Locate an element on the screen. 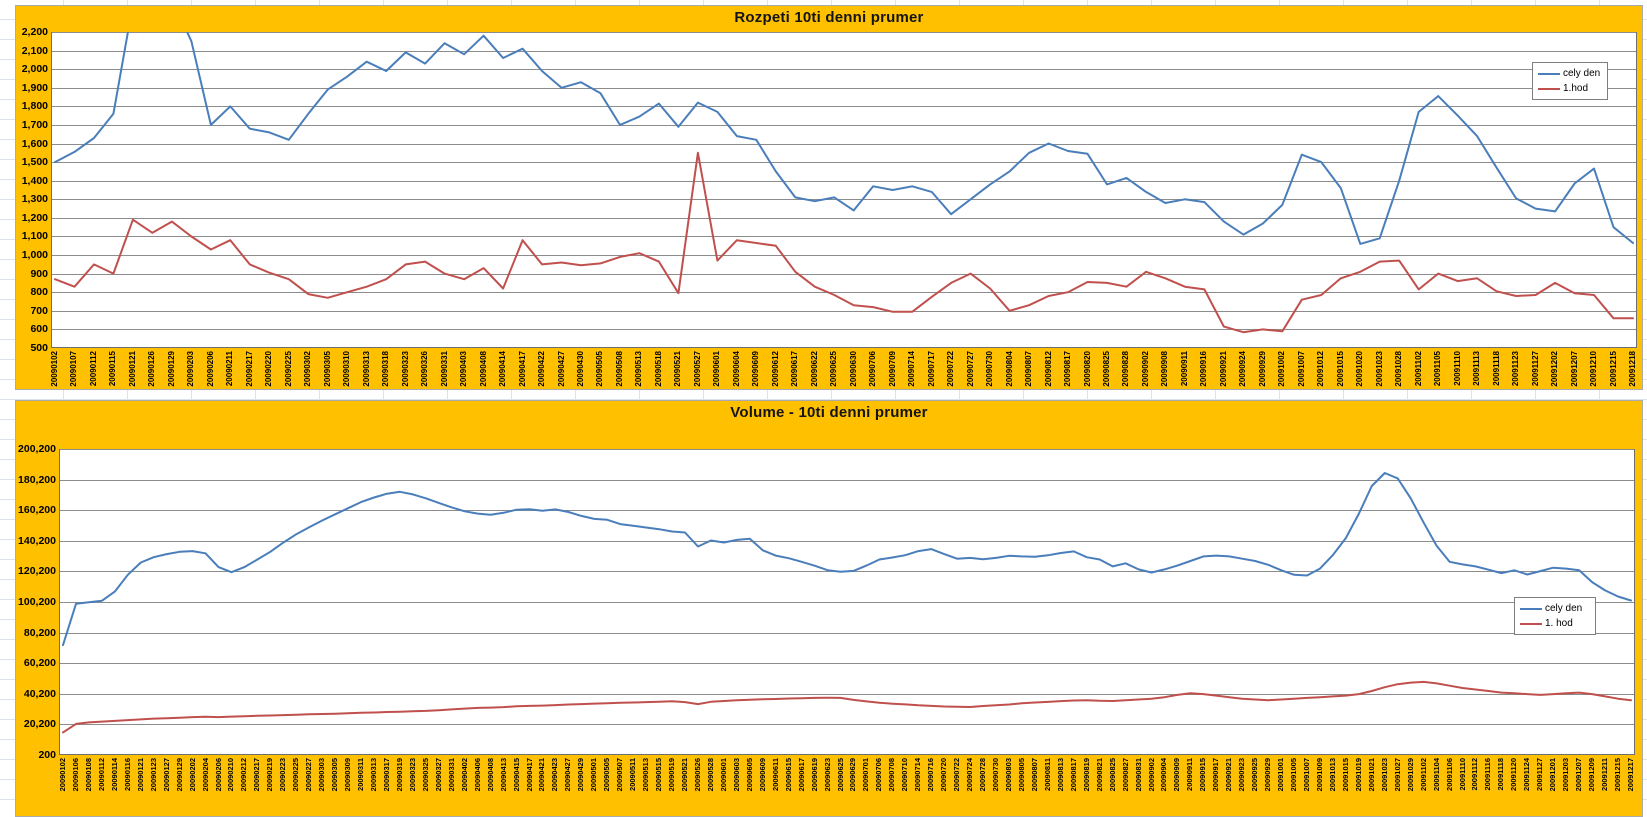  x-tick-label: 20090127 is located at coordinates (166, 775).